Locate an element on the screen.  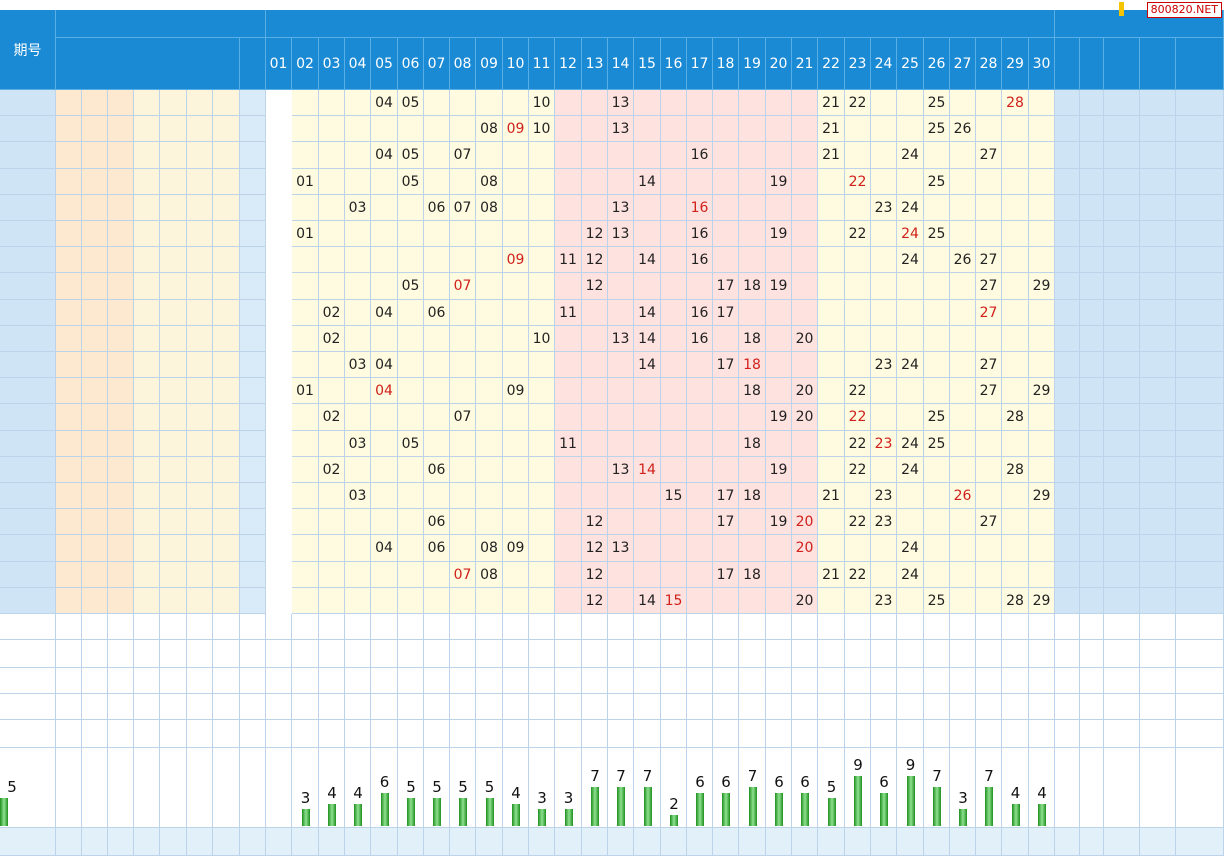
trend-cell: 03 is located at coordinates (358, 444).